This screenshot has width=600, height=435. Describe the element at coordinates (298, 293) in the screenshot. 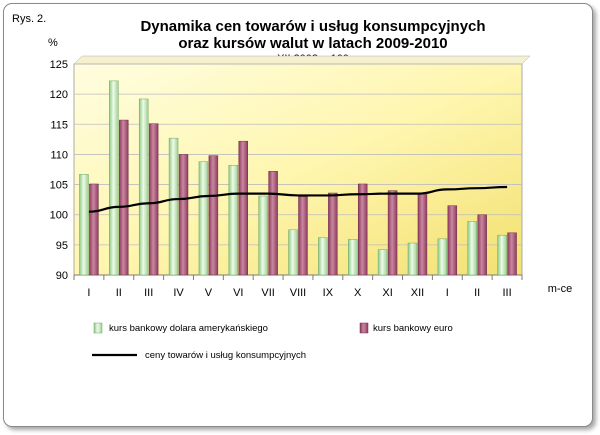

I see `x-tick-label: VIII` at that location.